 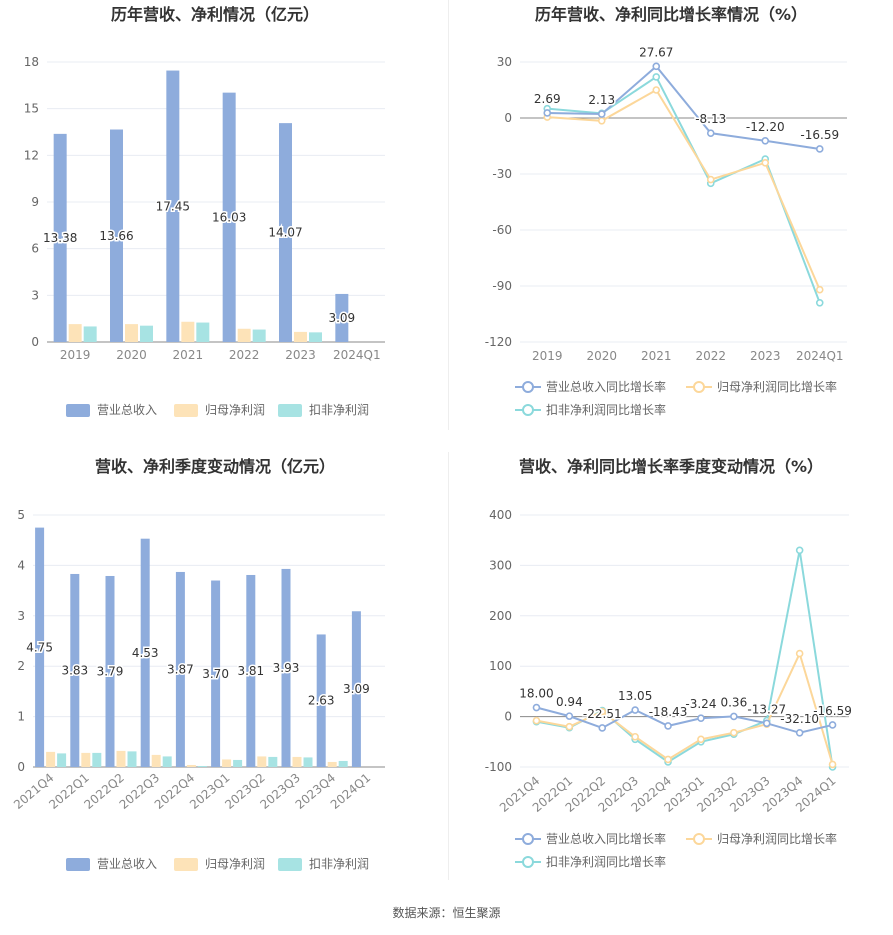 I want to click on y-tick-label: -100, so click(x=498, y=767).